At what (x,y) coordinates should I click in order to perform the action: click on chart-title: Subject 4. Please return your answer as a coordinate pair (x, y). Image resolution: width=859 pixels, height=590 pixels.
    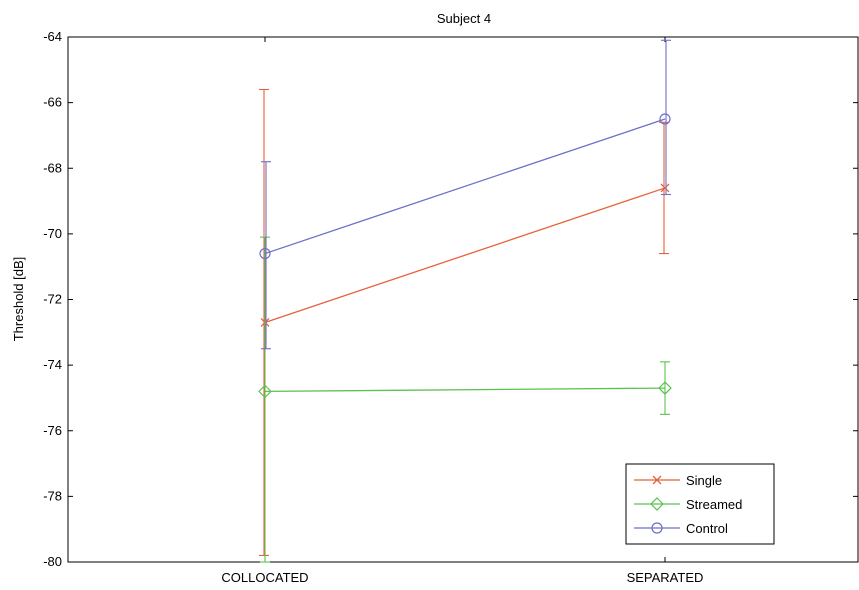
    Looking at the image, I should click on (464, 18).